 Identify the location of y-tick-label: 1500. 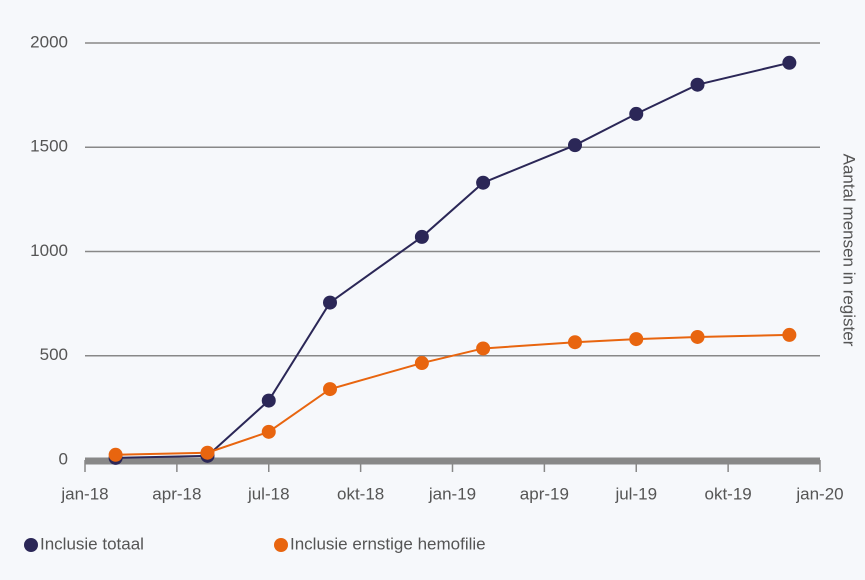
(49, 146).